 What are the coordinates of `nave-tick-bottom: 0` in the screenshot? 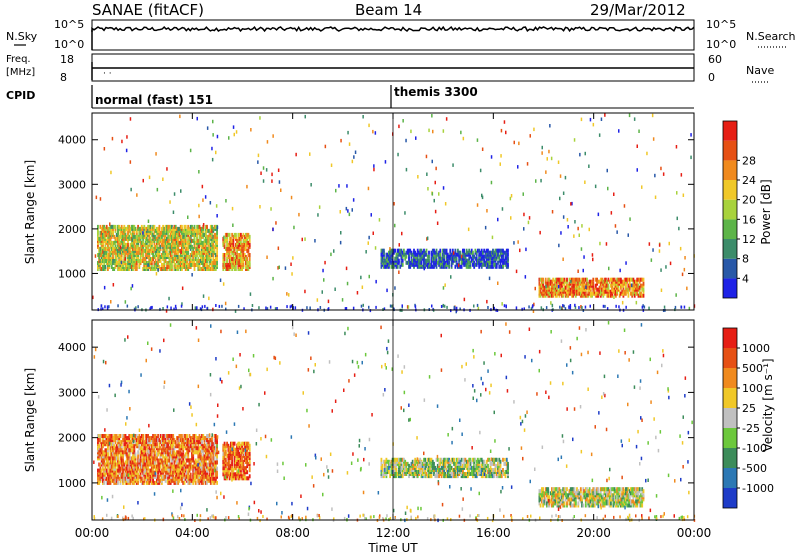 It's located at (711, 77).